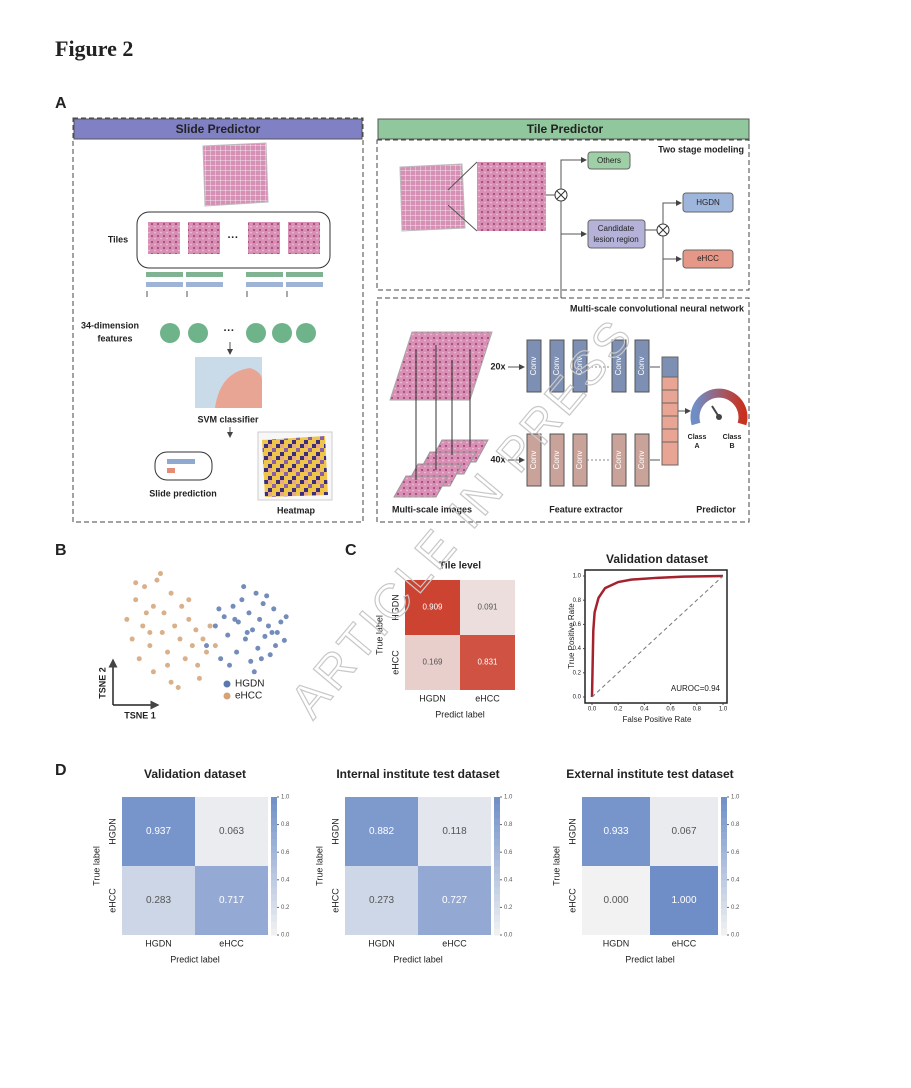 The width and height of the screenshot is (911, 1088). What do you see at coordinates (615, 831) in the screenshot?
I see `cell-label: 0.933` at bounding box center [615, 831].